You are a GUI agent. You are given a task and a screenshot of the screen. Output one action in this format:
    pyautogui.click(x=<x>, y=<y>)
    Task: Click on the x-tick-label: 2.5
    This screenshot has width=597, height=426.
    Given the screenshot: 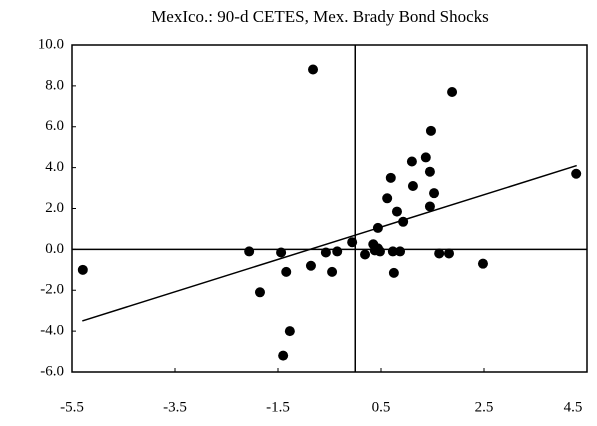 What is the action you would take?
    pyautogui.click(x=484, y=407)
    